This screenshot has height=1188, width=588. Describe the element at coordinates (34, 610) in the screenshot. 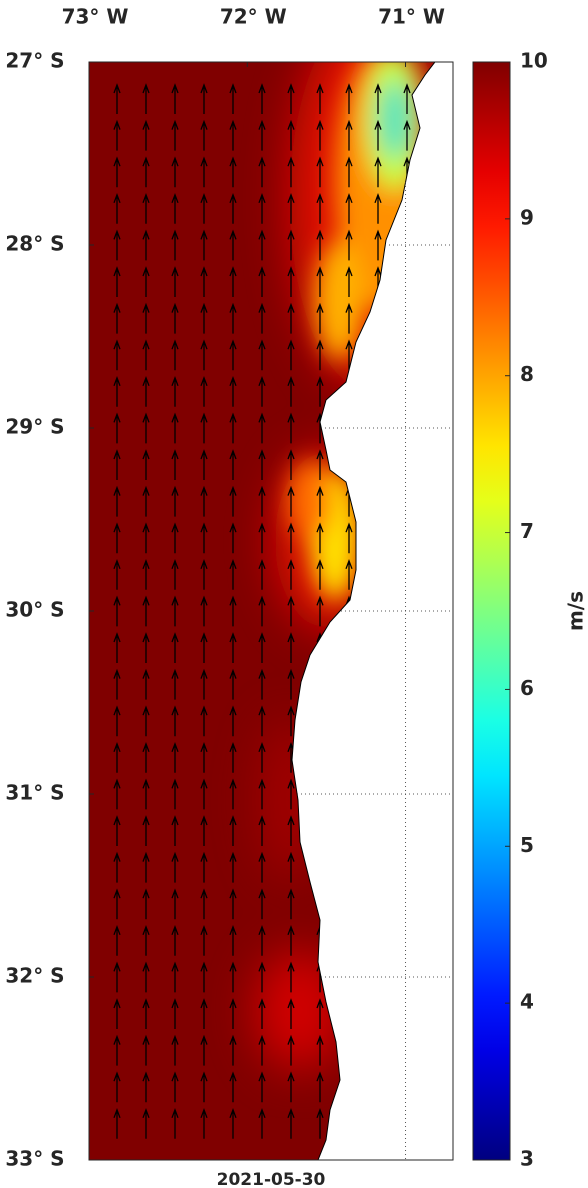

I see `lat-tick-label: 30° S` at that location.